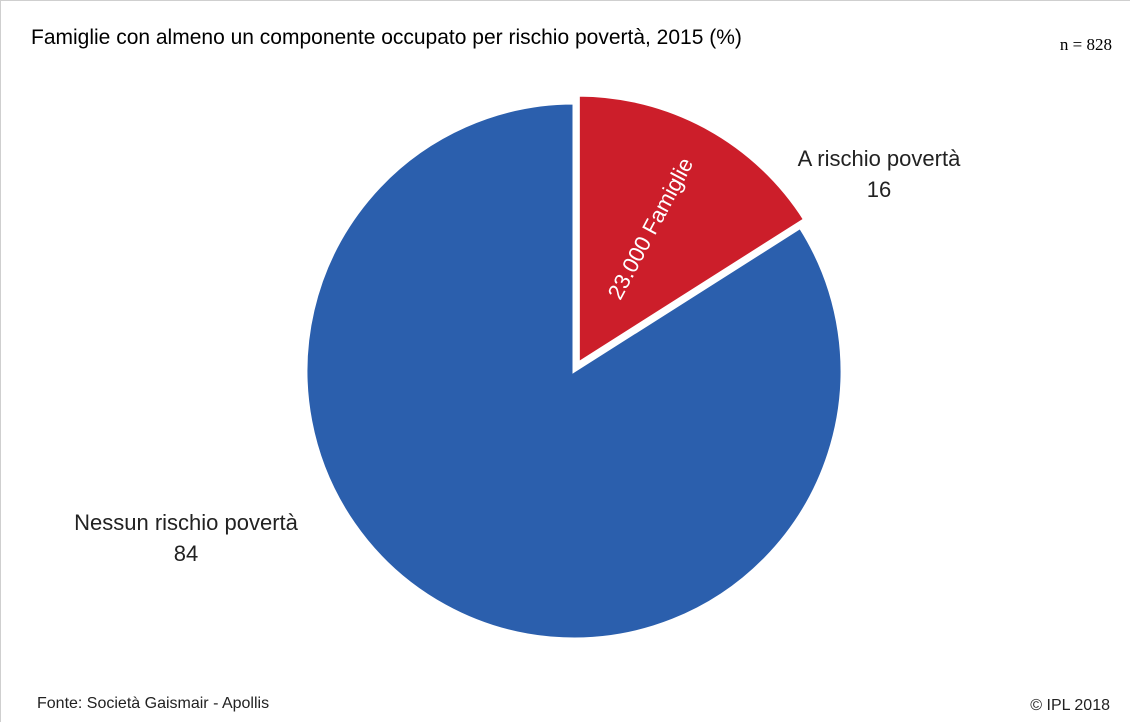 Image resolution: width=1130 pixels, height=722 pixels. I want to click on slice-label-at-risk-name: A rischio povertà, so click(879, 158).